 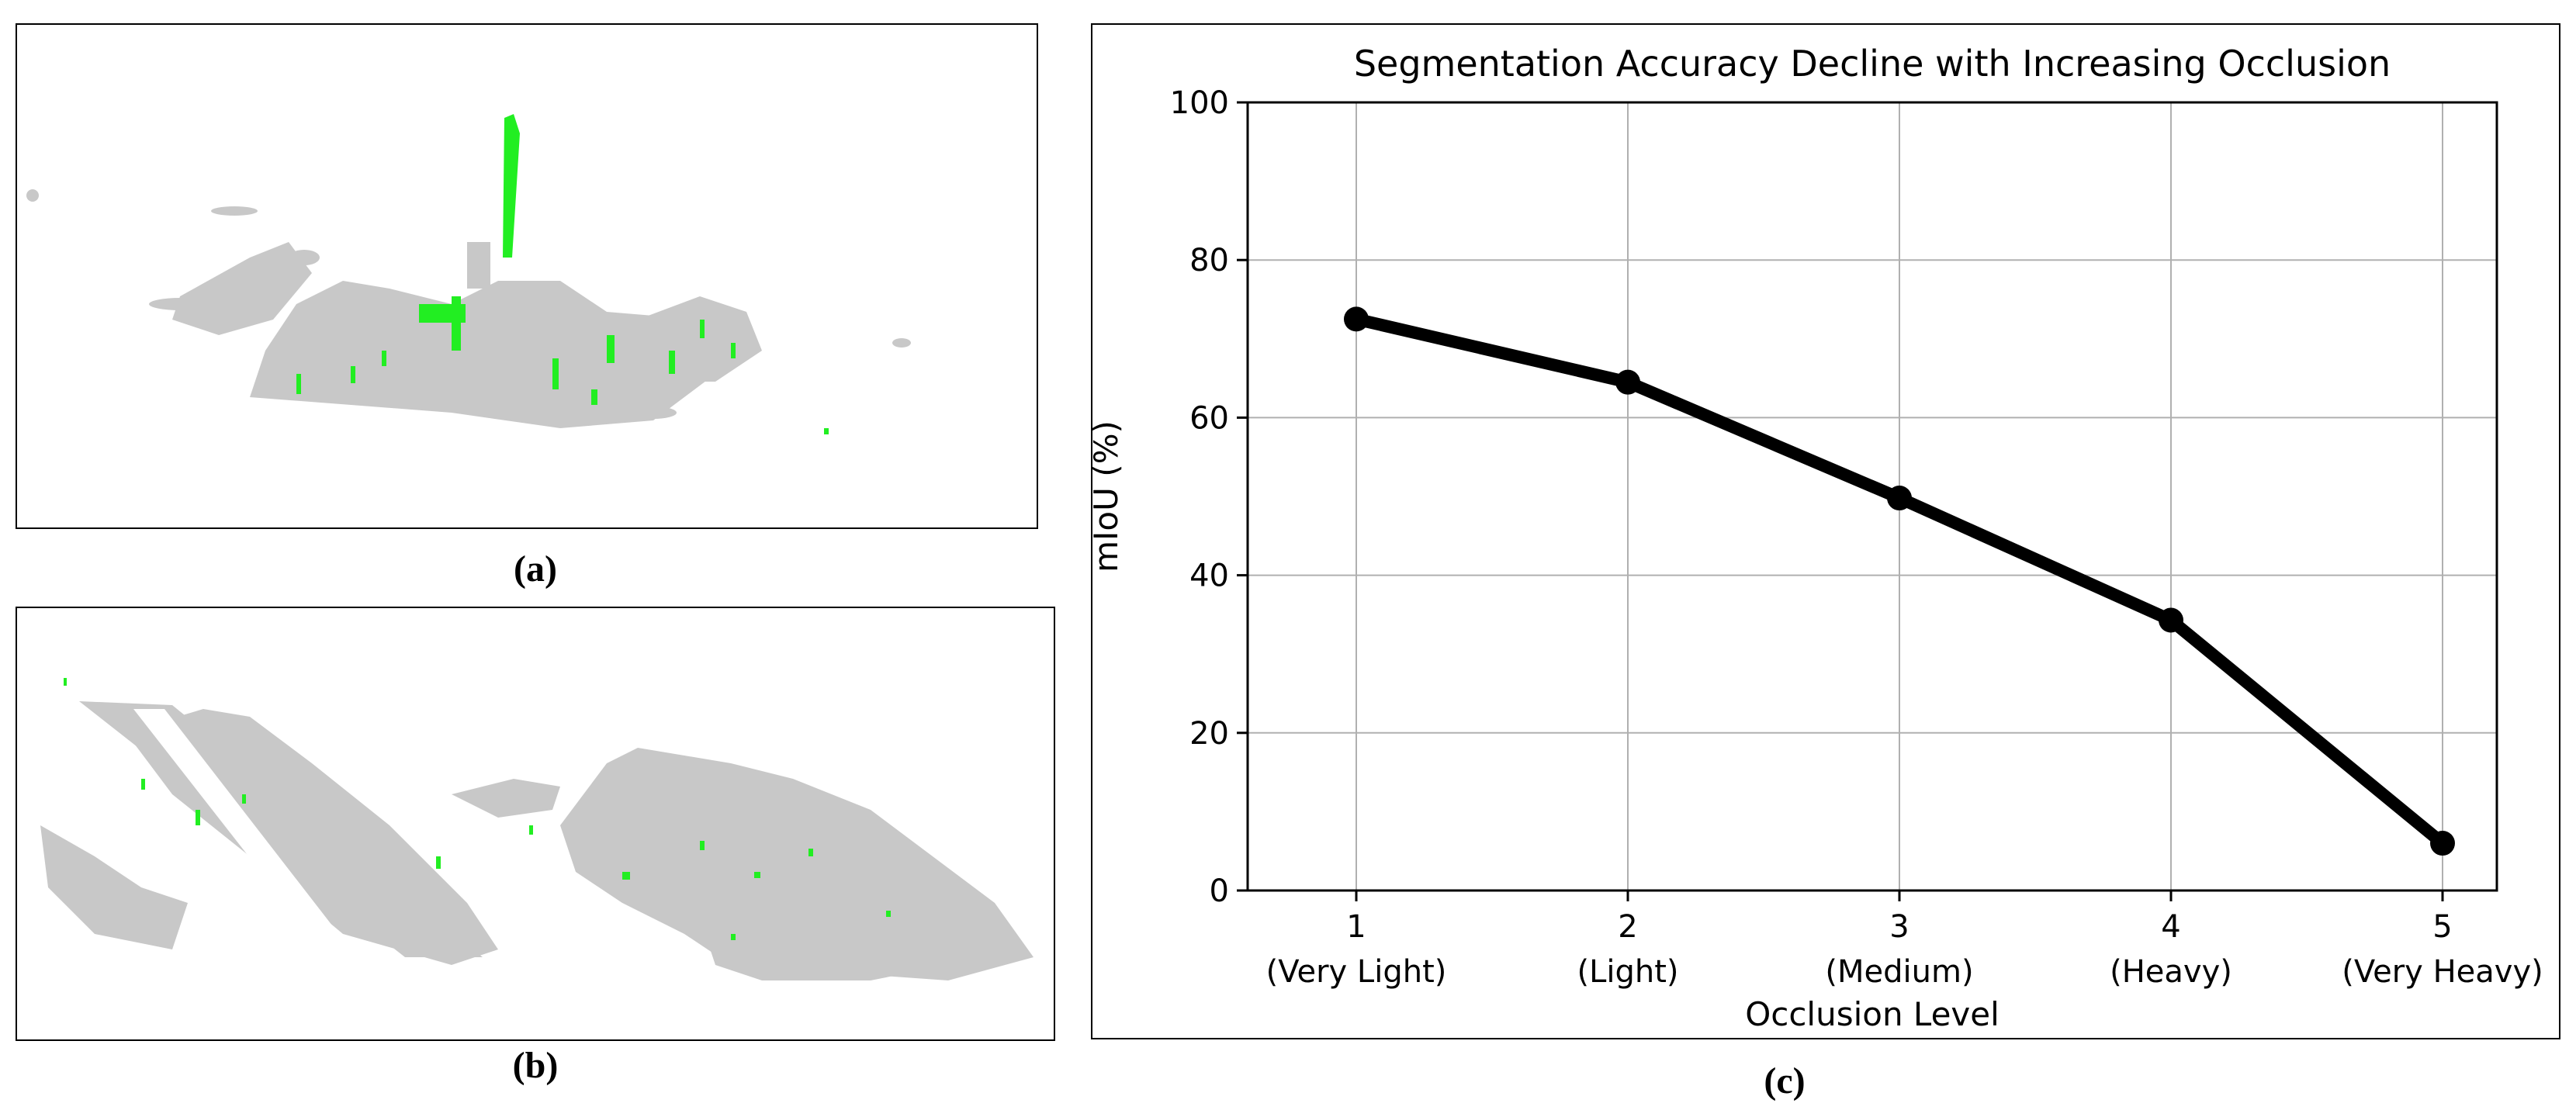 What do you see at coordinates (2170, 927) in the screenshot?
I see `x-tick-number: 4` at bounding box center [2170, 927].